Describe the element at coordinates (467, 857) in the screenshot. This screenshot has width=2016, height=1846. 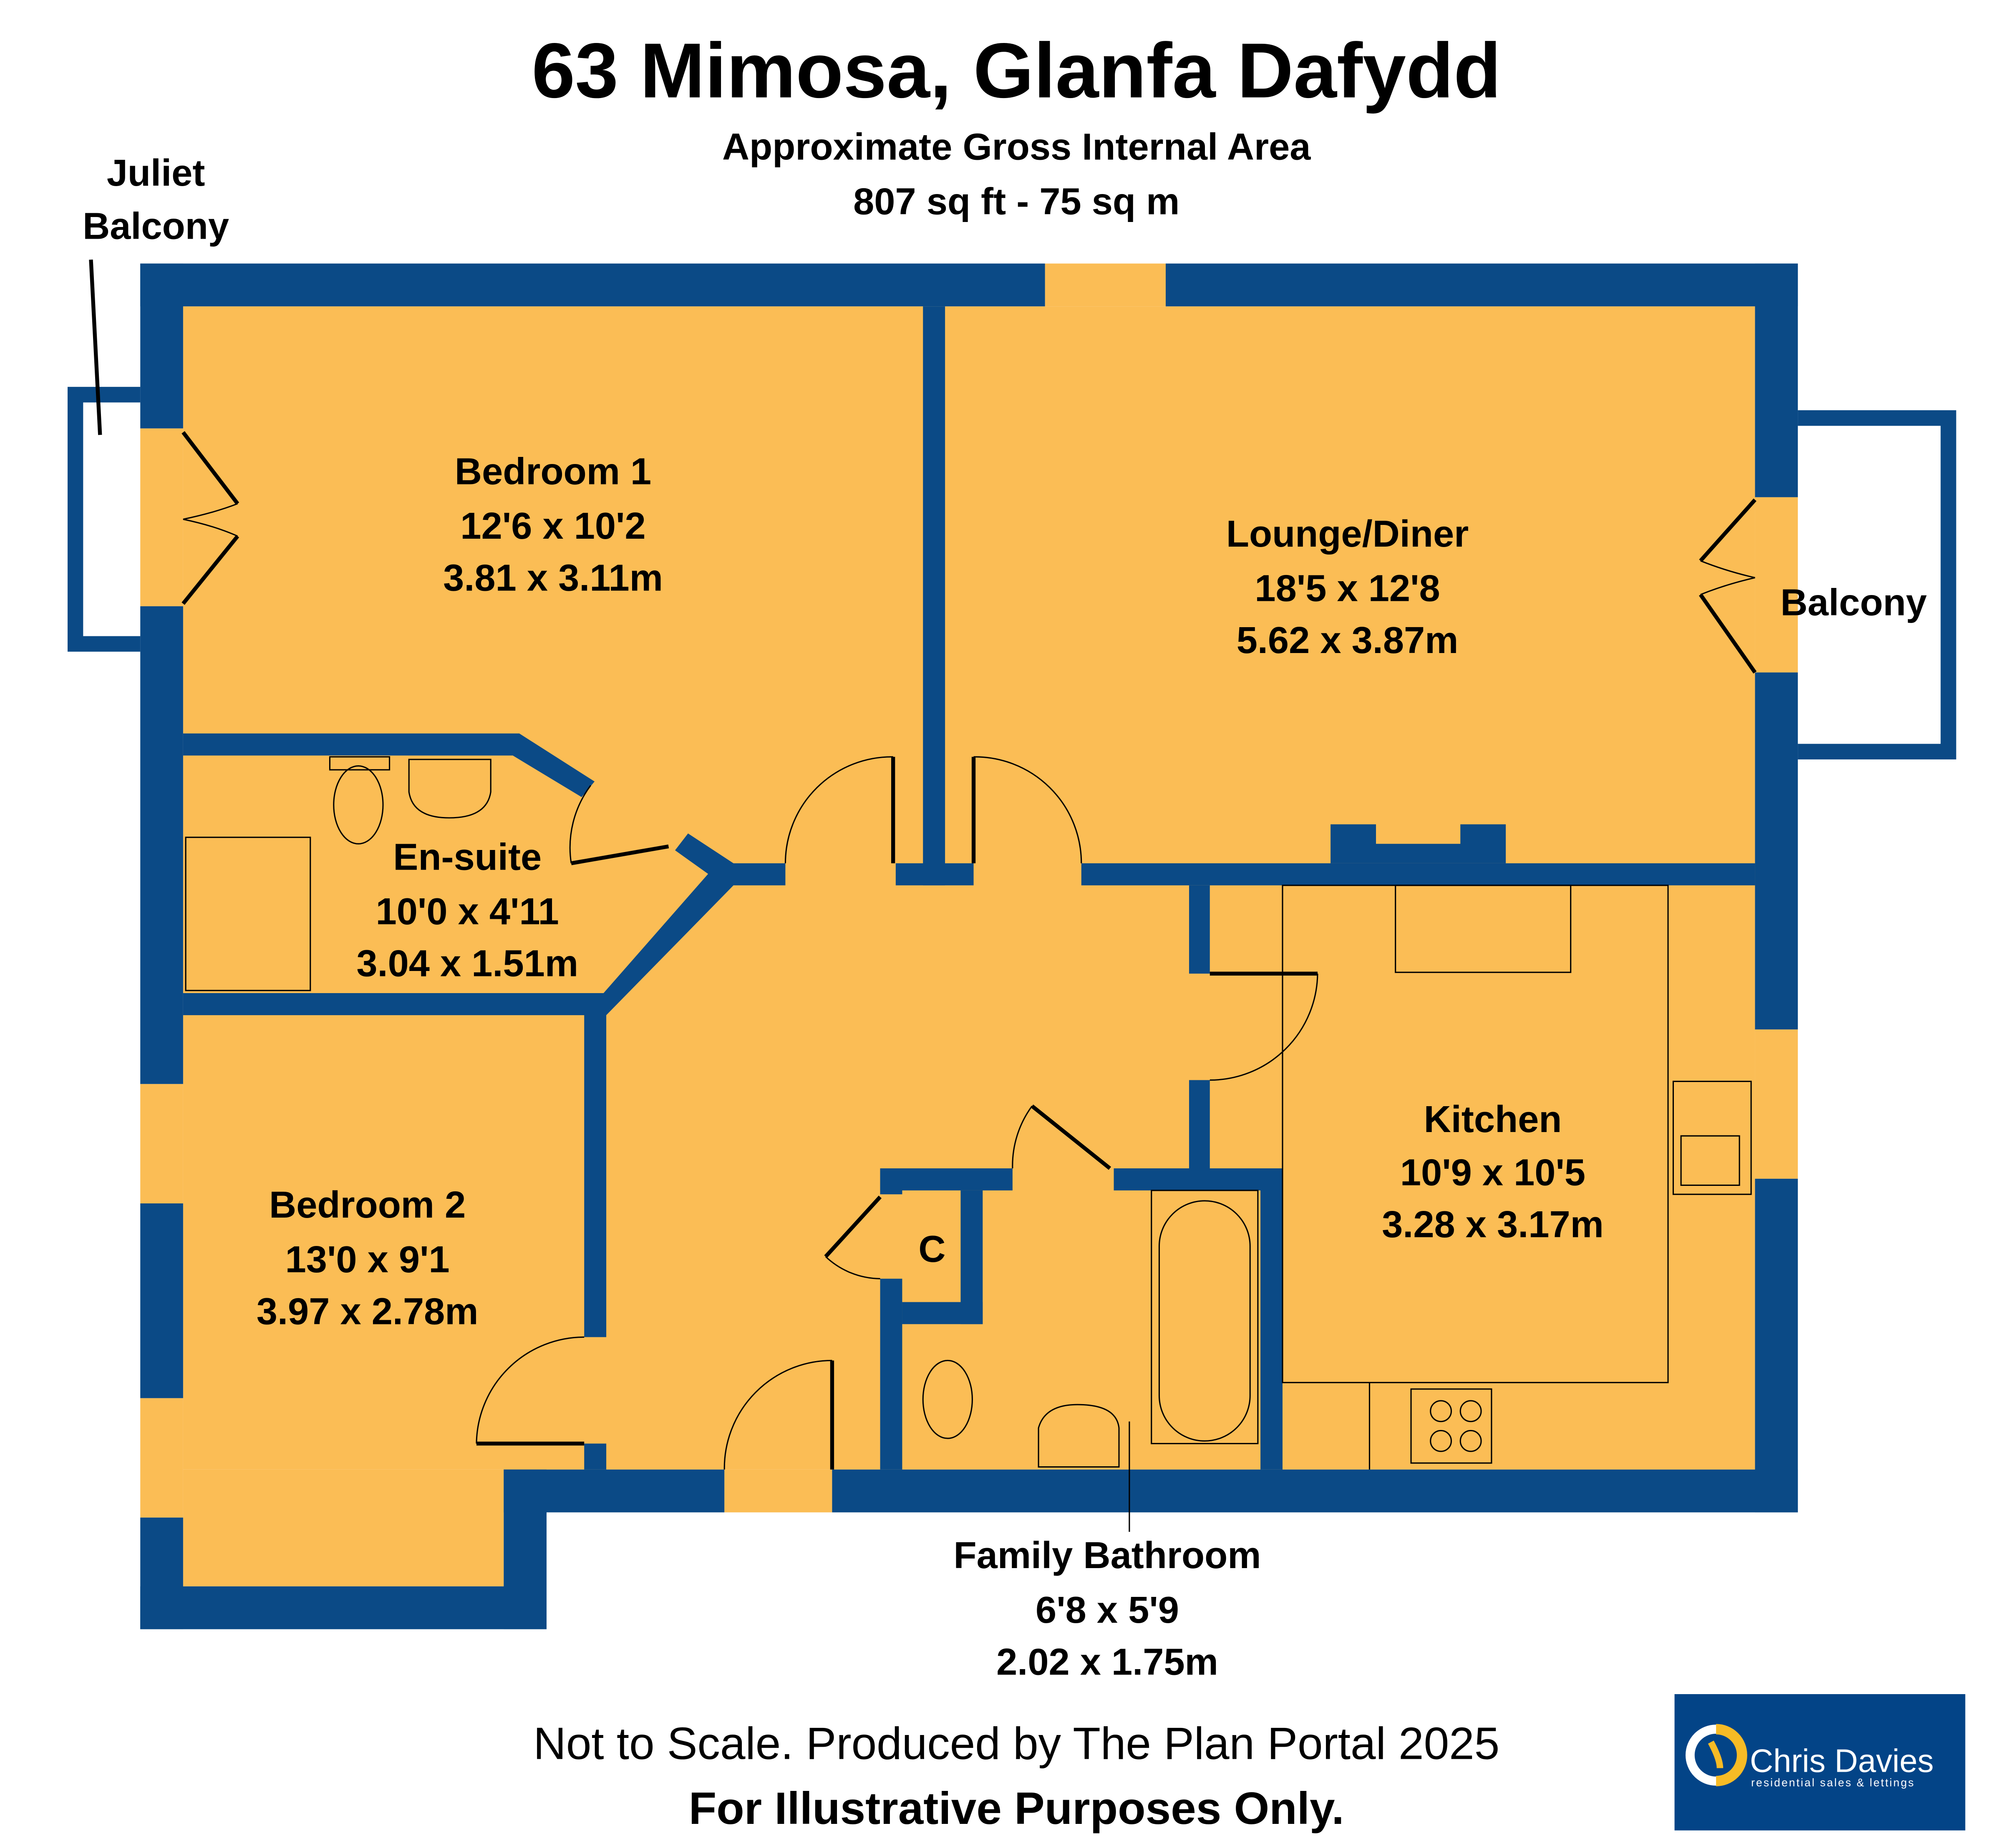
I see `svg-text: En-suite` at that location.